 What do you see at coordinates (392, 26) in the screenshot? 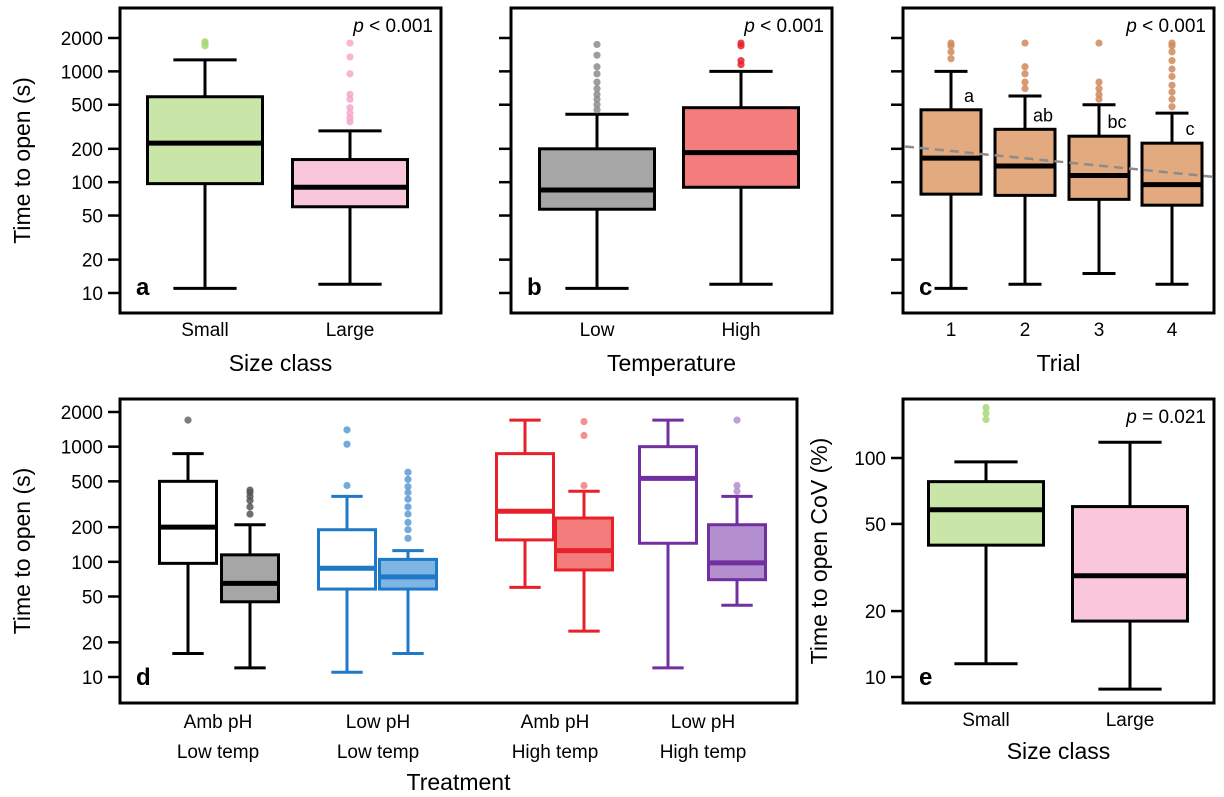
I see `p-value-label: p < 0.001` at bounding box center [392, 26].